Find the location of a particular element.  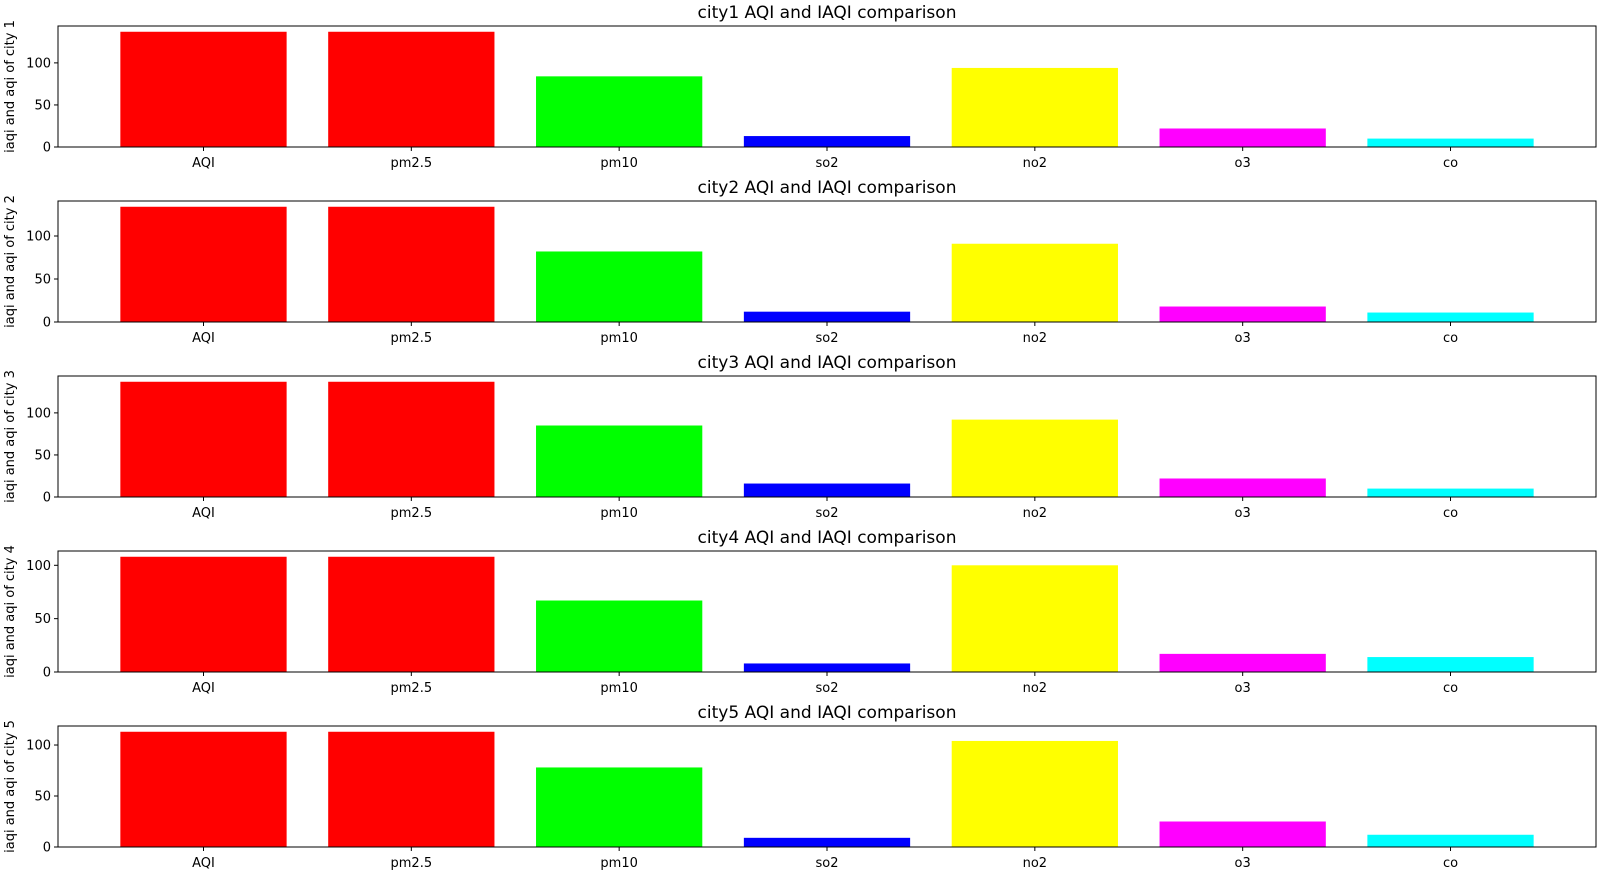

y-axis-label: iaqi and aqi of city 5 is located at coordinates (10, 786).